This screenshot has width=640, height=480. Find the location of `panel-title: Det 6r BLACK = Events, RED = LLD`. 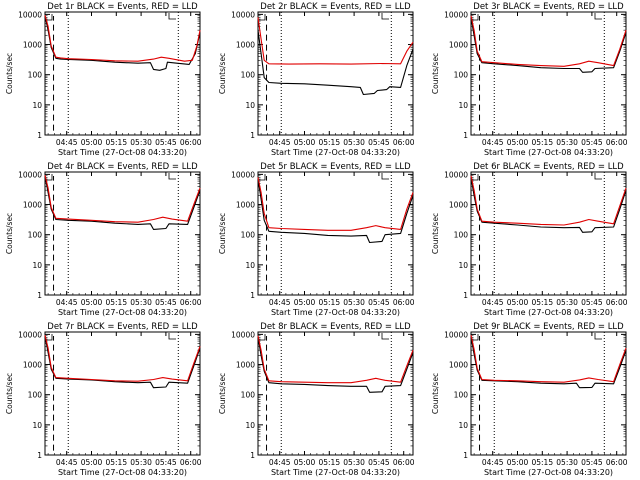

panel-title: Det 6r BLACK = Events, RED = LLD is located at coordinates (548, 167).